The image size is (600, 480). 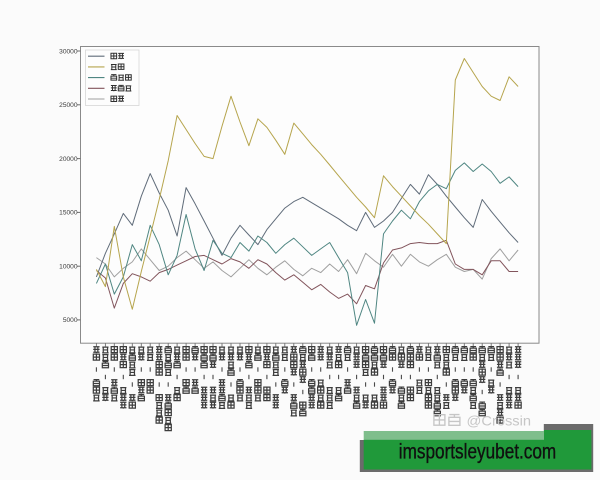 I want to click on svg-text: @Crossin, so click(x=499, y=421).